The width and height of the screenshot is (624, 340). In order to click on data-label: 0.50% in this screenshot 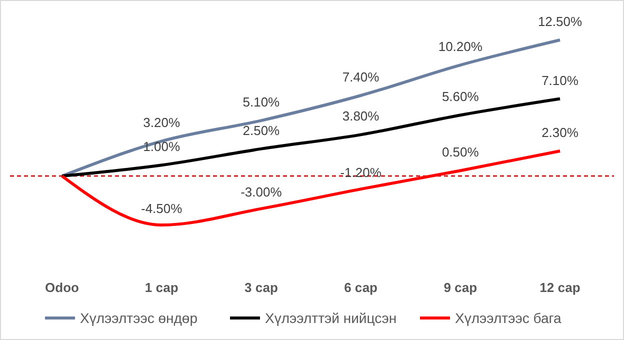, I will do `click(461, 152)`.